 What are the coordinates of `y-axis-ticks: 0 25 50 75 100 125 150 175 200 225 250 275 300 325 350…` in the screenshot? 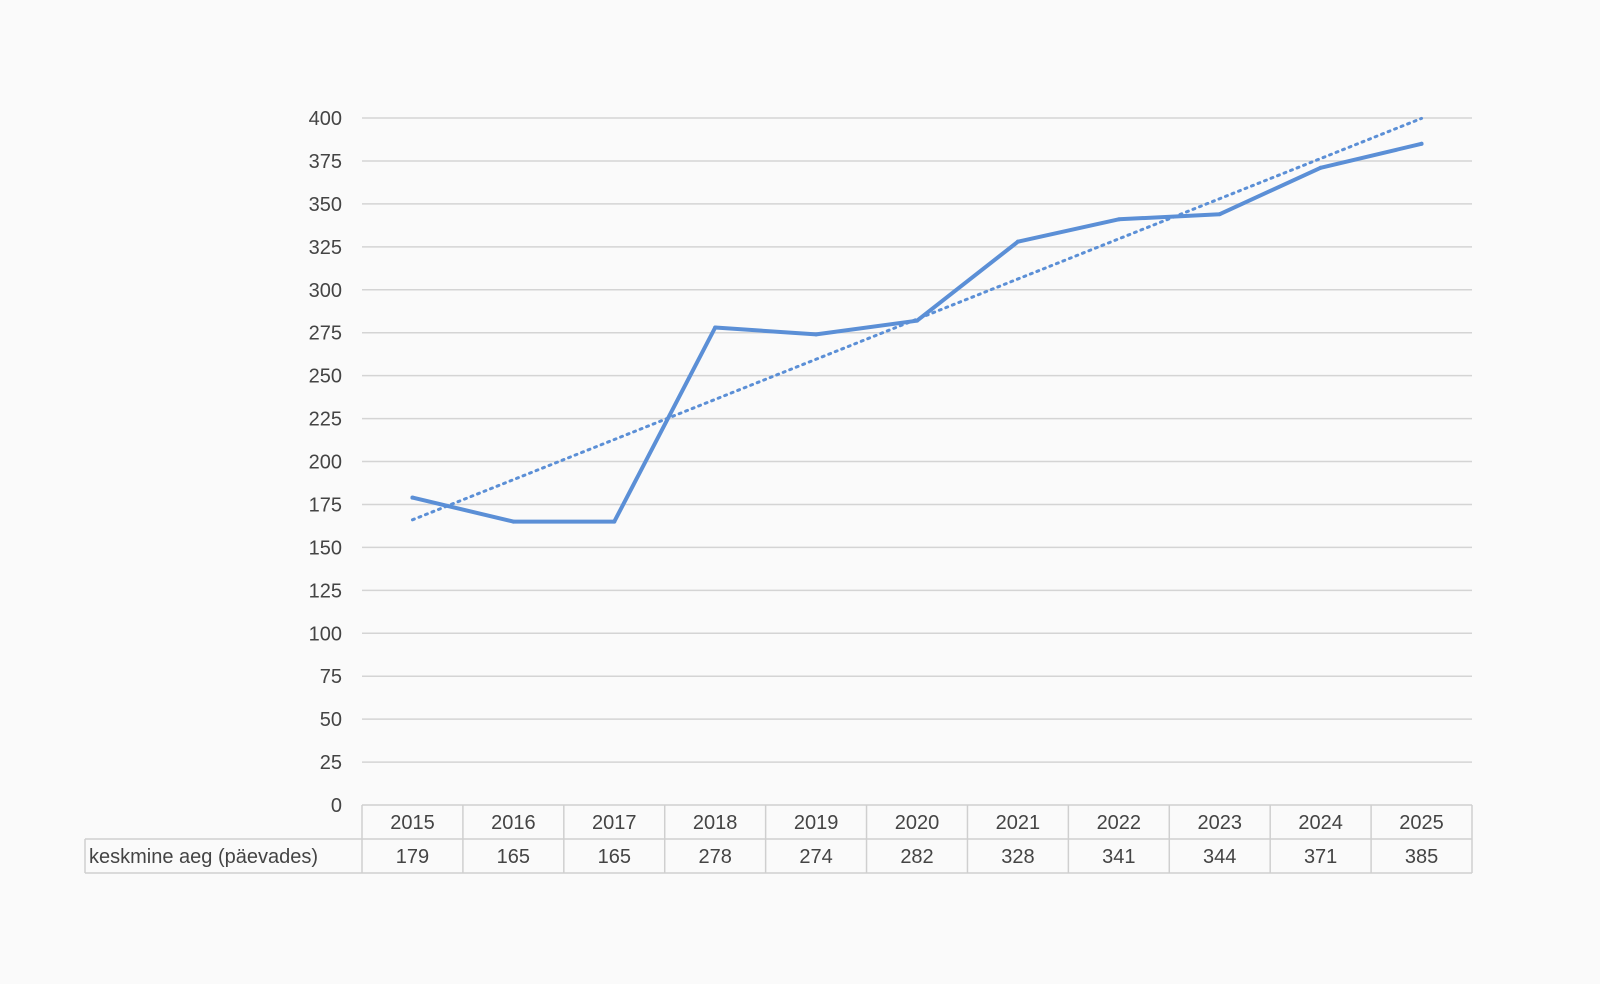 It's located at (325, 462).